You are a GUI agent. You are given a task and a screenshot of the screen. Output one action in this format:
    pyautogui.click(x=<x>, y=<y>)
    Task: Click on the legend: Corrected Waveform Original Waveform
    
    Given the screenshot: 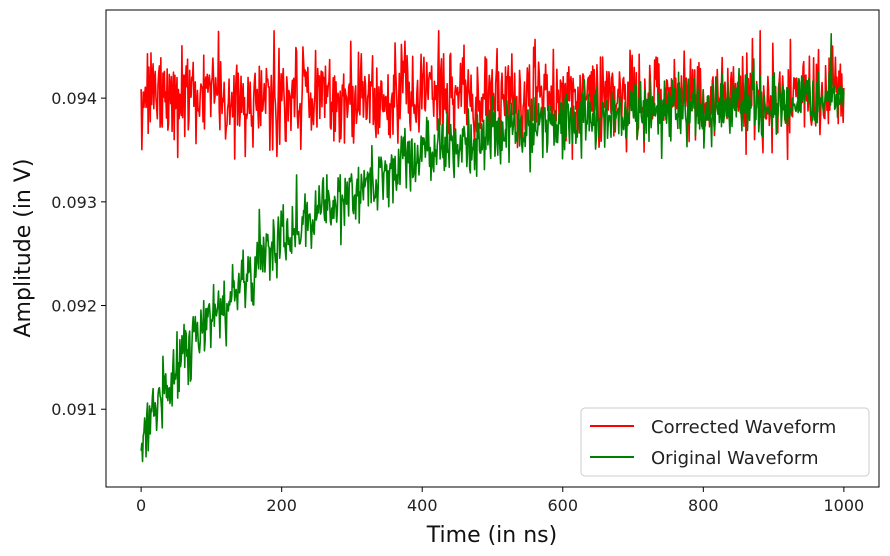 What is the action you would take?
    pyautogui.click(x=725, y=442)
    